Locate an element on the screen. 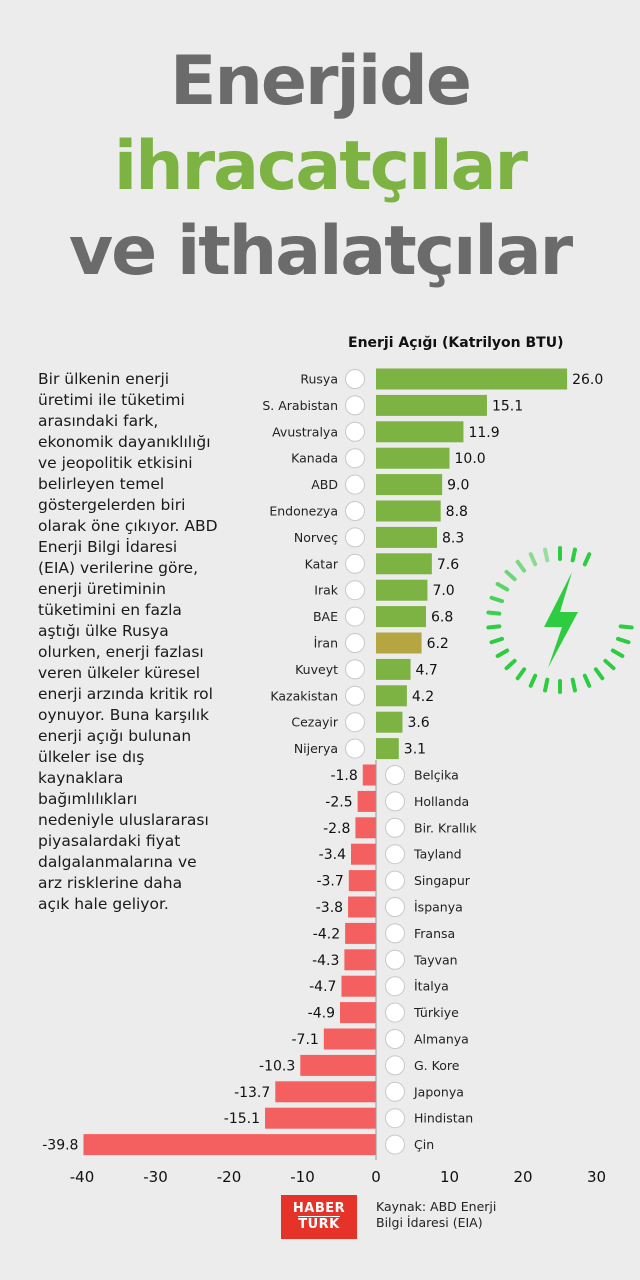 The width and height of the screenshot is (640, 1280). value-label: -13.7 is located at coordinates (252, 1093).